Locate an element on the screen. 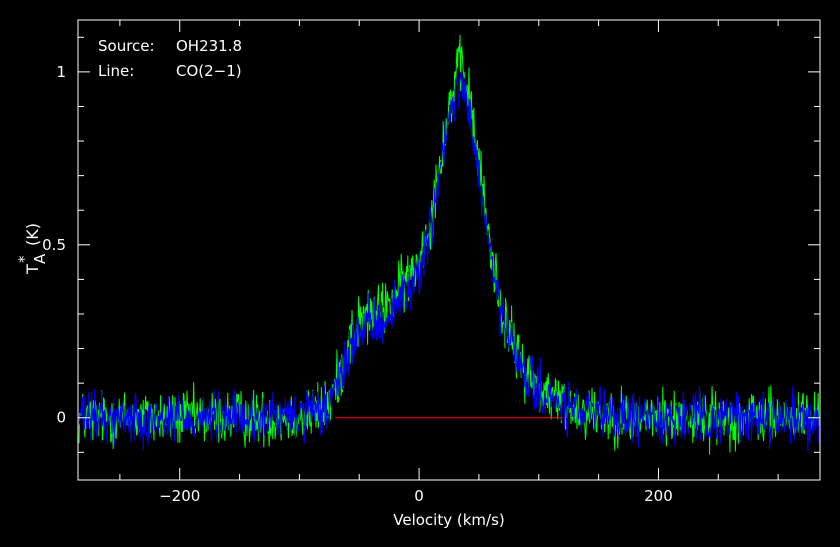 The height and width of the screenshot is (547, 840). source-key: Source: is located at coordinates (126, 46).